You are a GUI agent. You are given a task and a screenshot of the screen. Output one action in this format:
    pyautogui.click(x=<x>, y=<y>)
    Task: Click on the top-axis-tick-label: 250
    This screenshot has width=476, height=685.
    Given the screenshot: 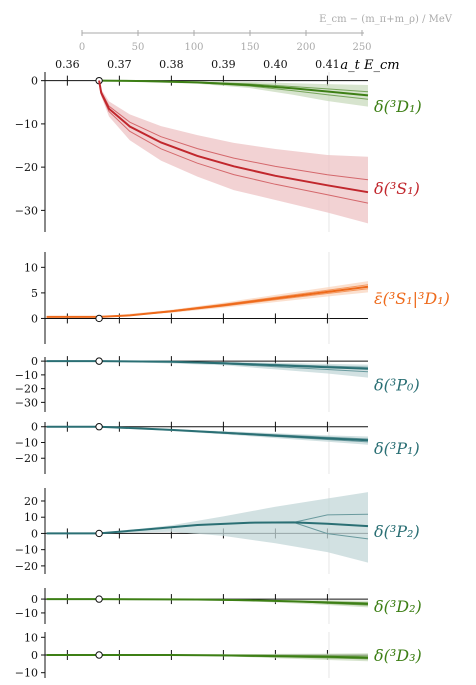 What is the action you would take?
    pyautogui.click(x=361, y=47)
    